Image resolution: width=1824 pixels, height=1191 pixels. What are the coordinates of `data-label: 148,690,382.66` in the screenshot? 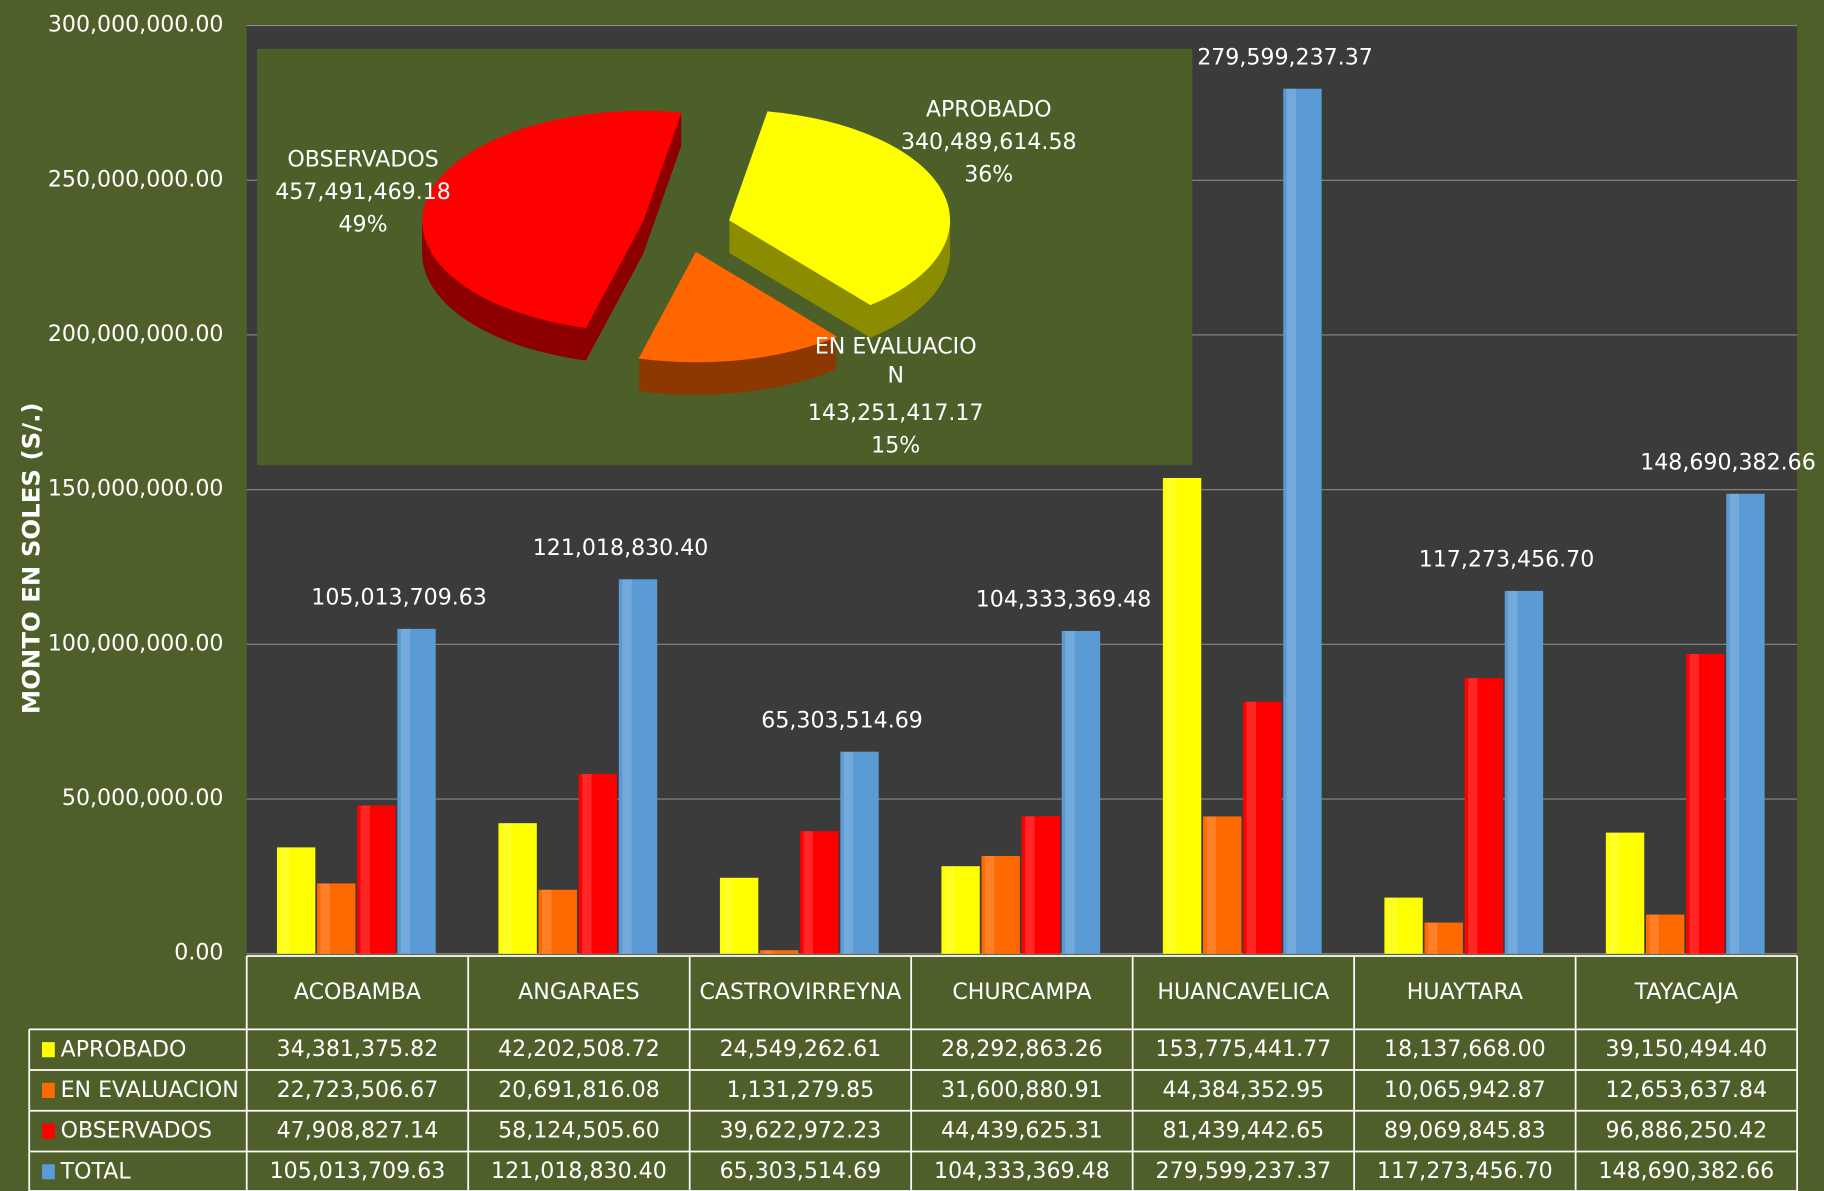 It's located at (1728, 462).